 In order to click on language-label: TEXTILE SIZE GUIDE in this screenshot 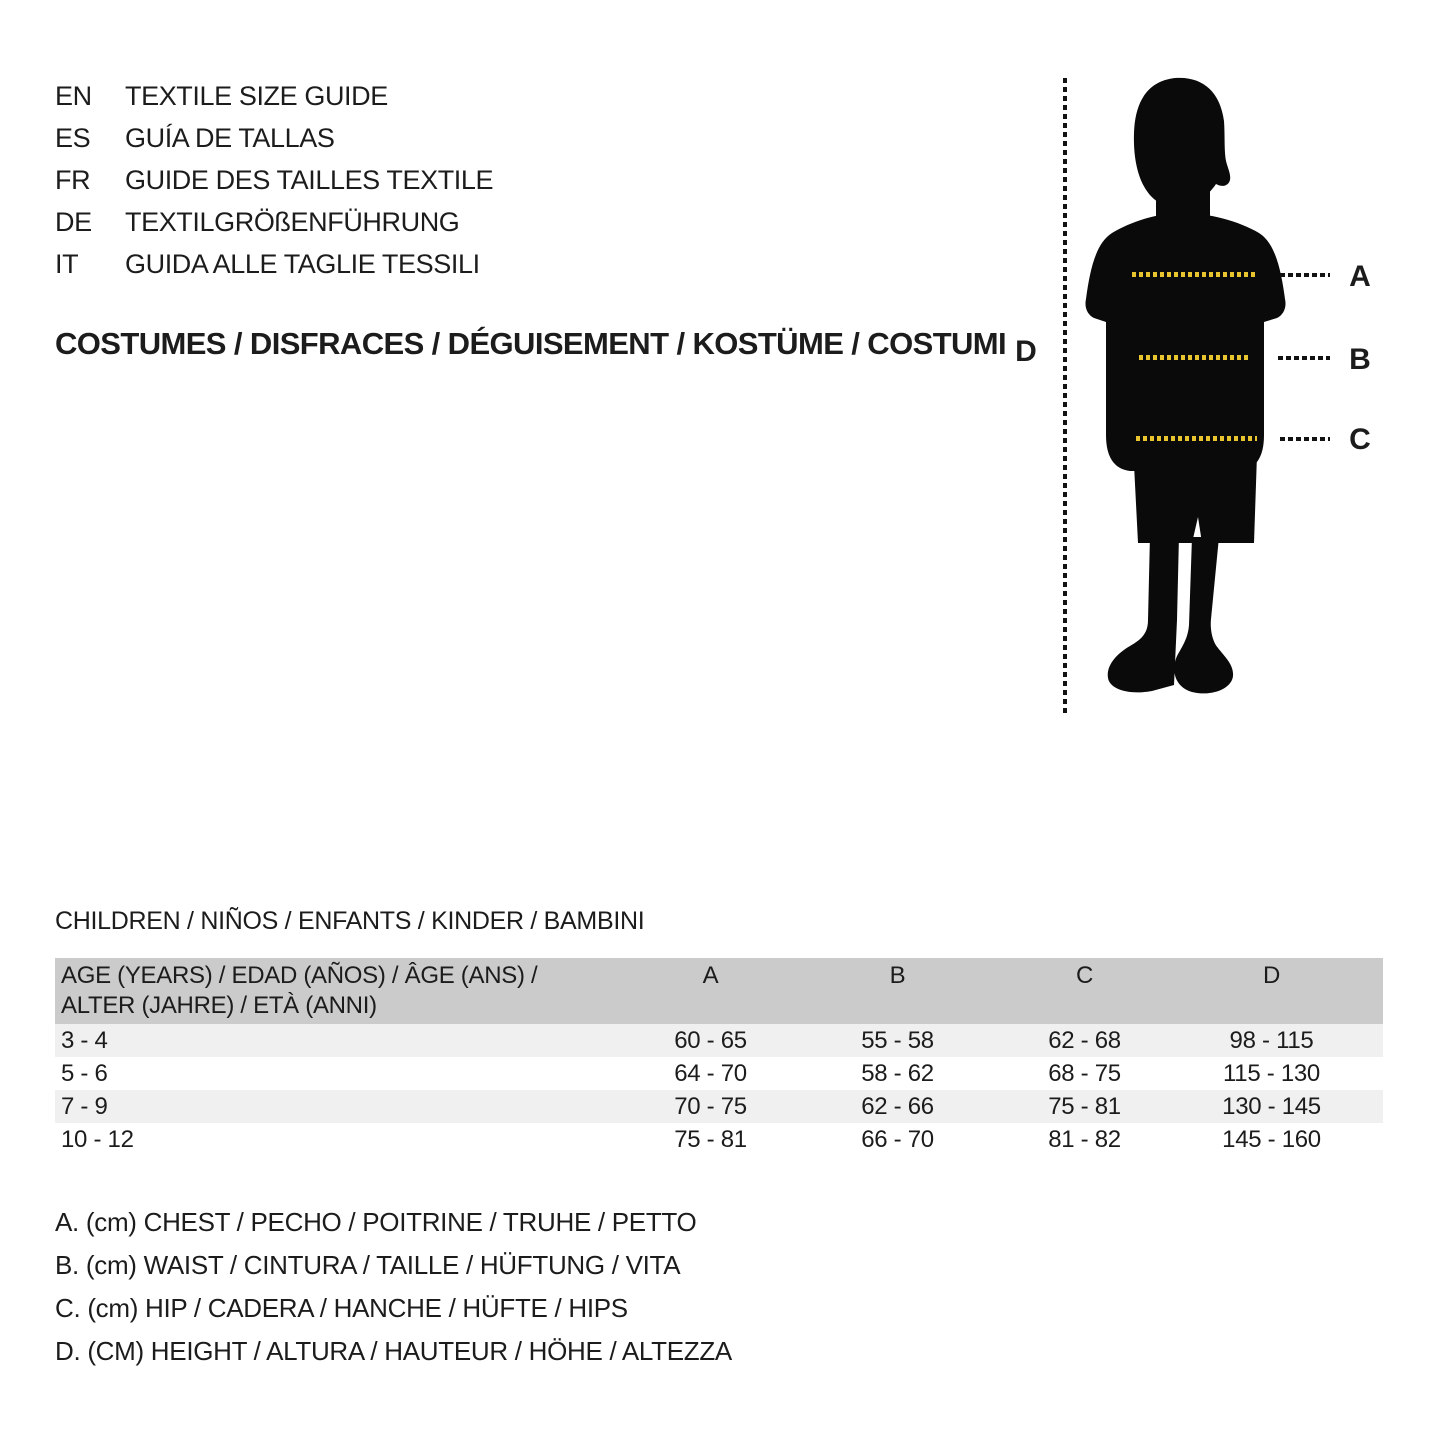, I will do `click(256, 95)`.